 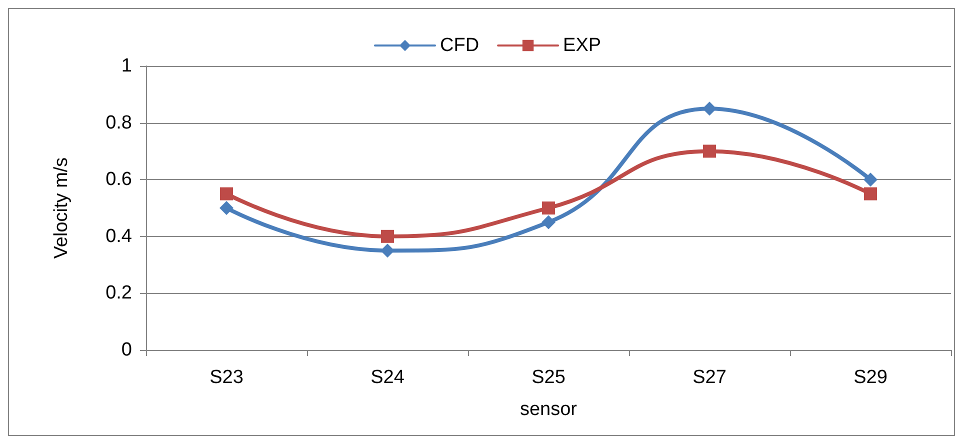 What do you see at coordinates (709, 377) in the screenshot?
I see `x-tick-label: S27` at bounding box center [709, 377].